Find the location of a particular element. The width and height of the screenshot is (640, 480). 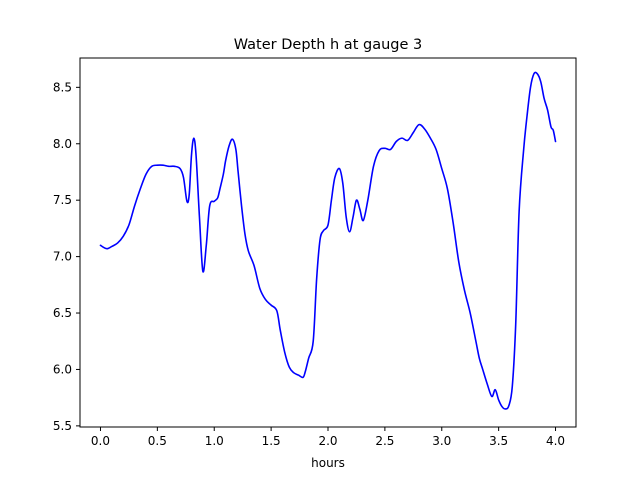

y-tick-label: 8.5 is located at coordinates (62, 87).